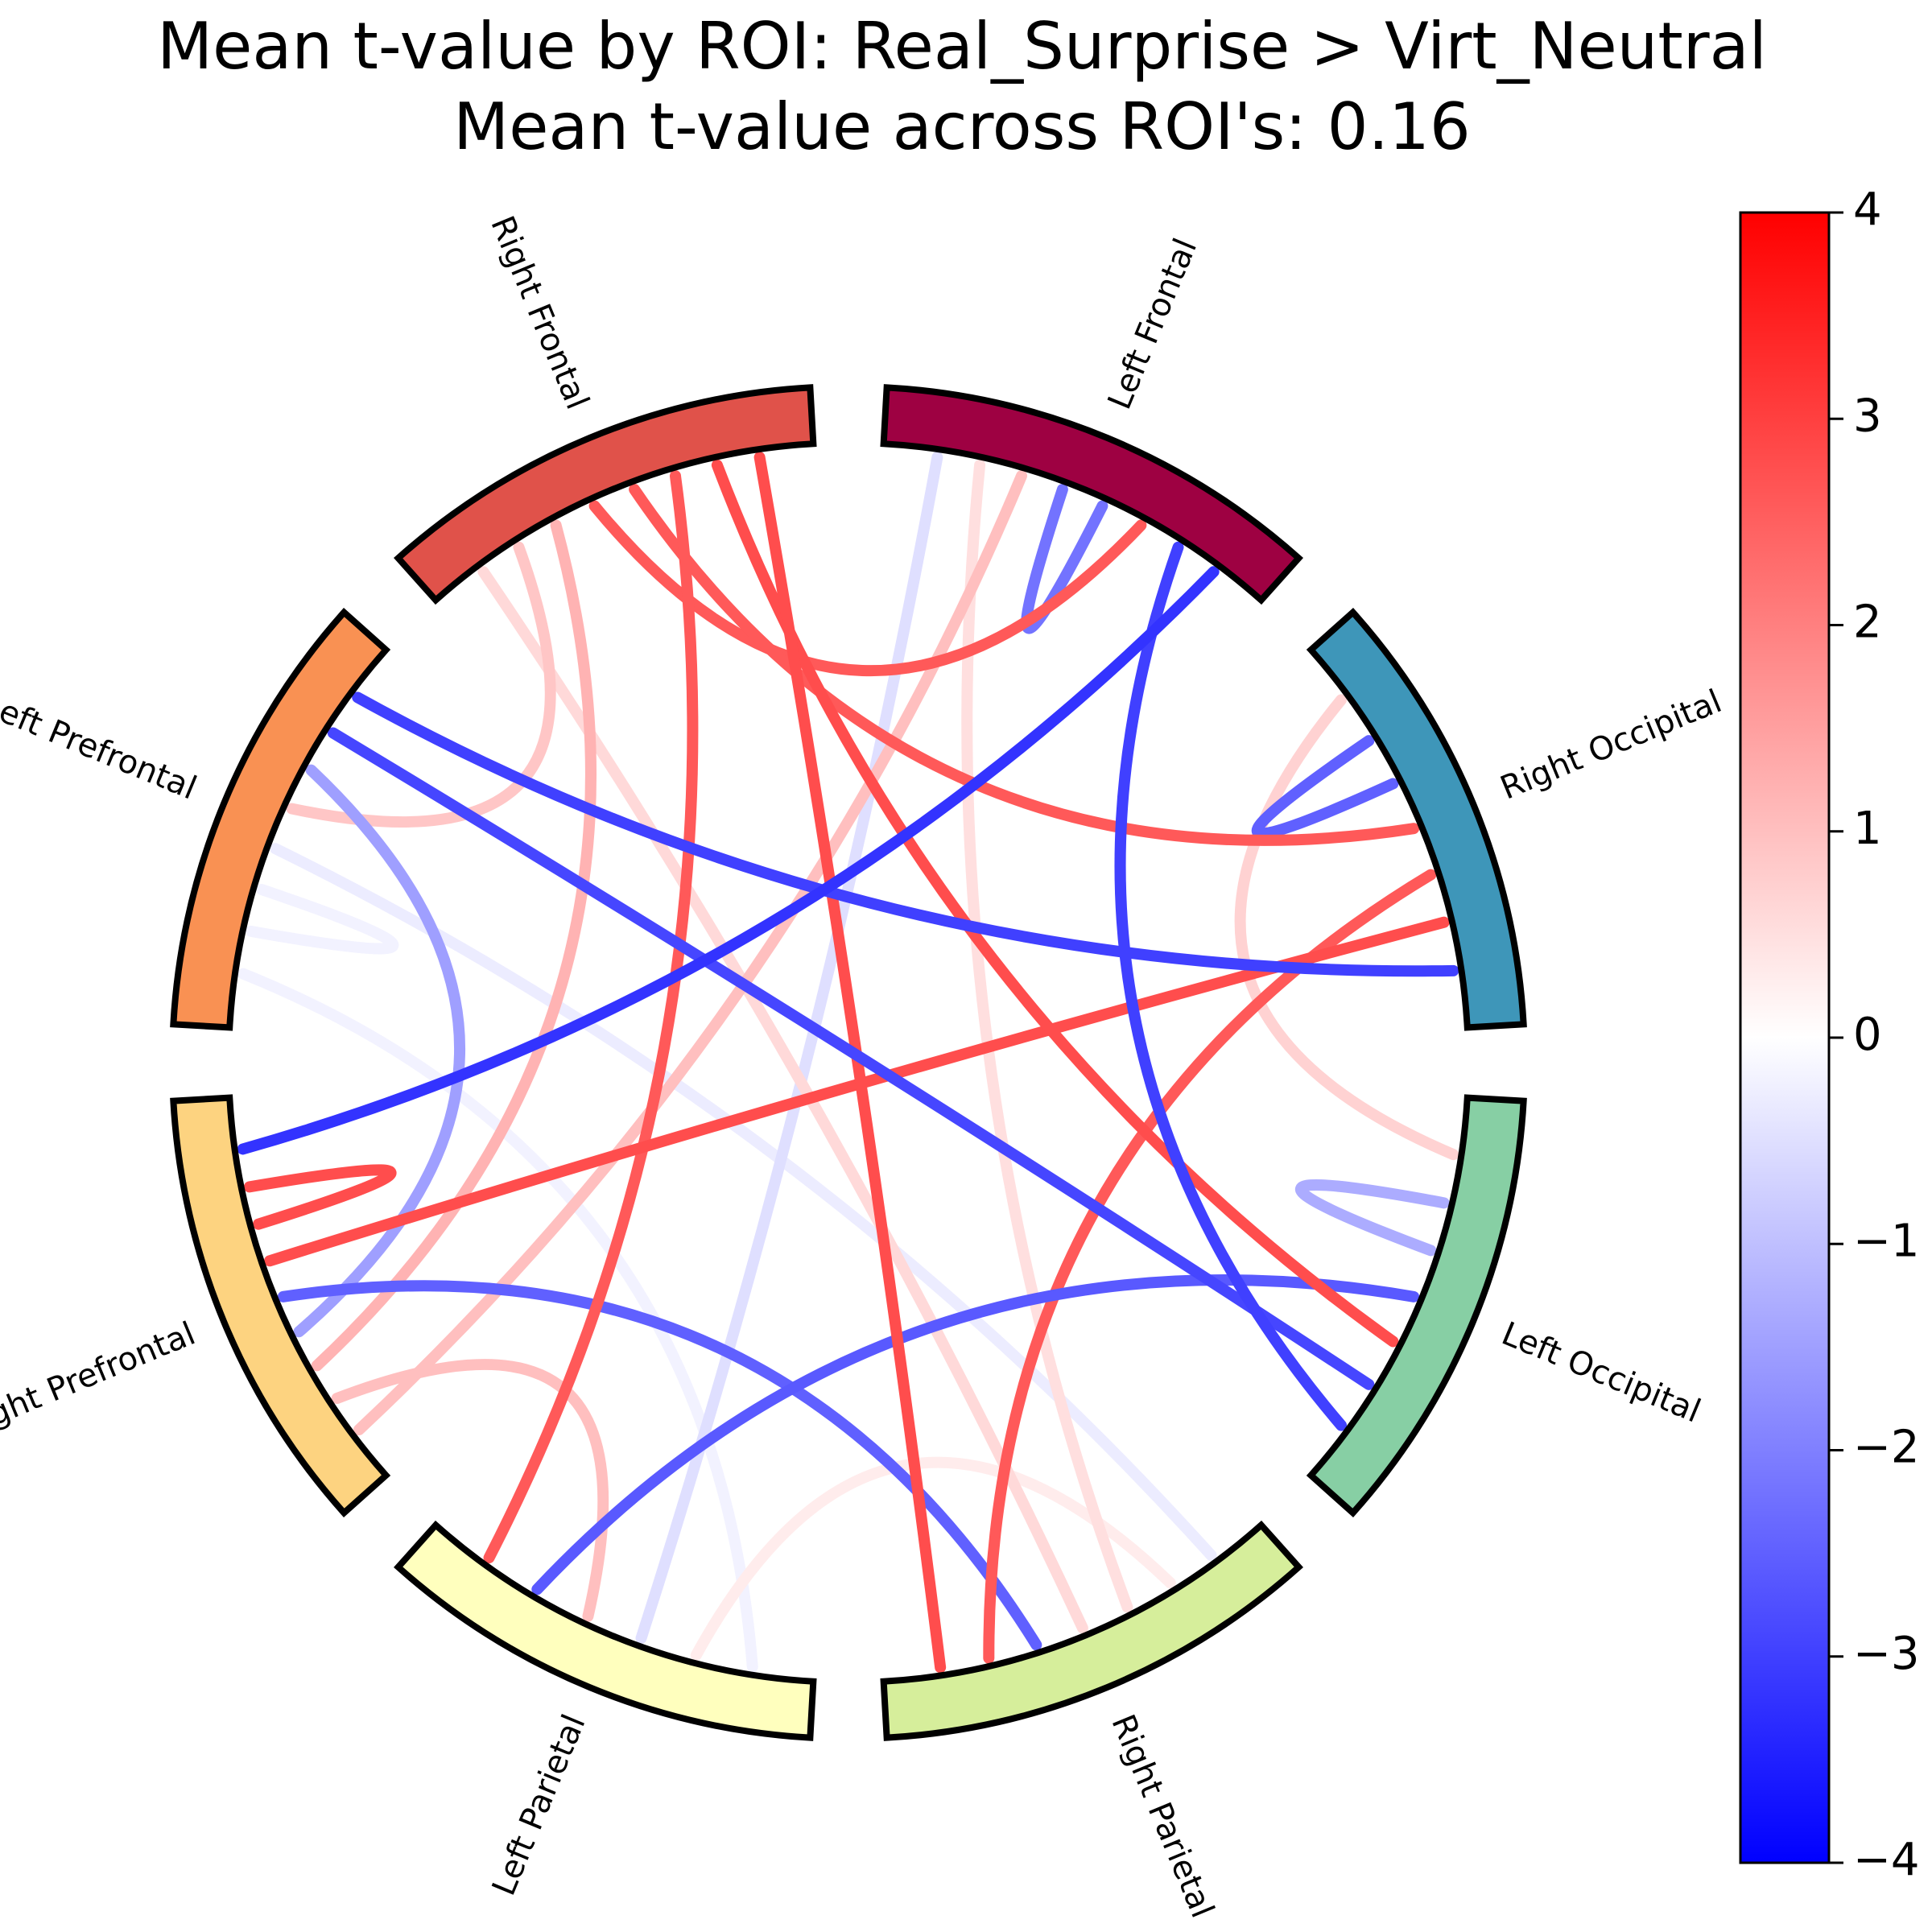 This screenshot has height=1932, width=1932. I want to click on chart-subtitle: Mean t-value across ROI's: 0.16, so click(962, 126).